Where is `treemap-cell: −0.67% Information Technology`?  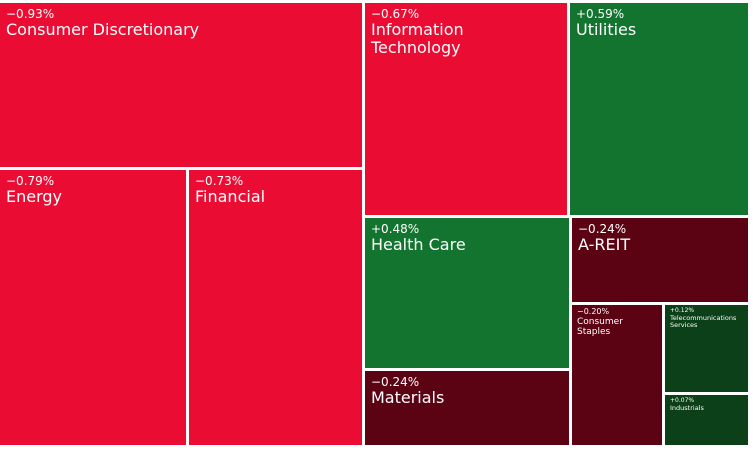 treemap-cell: −0.67% Information Technology is located at coordinates (466, 109).